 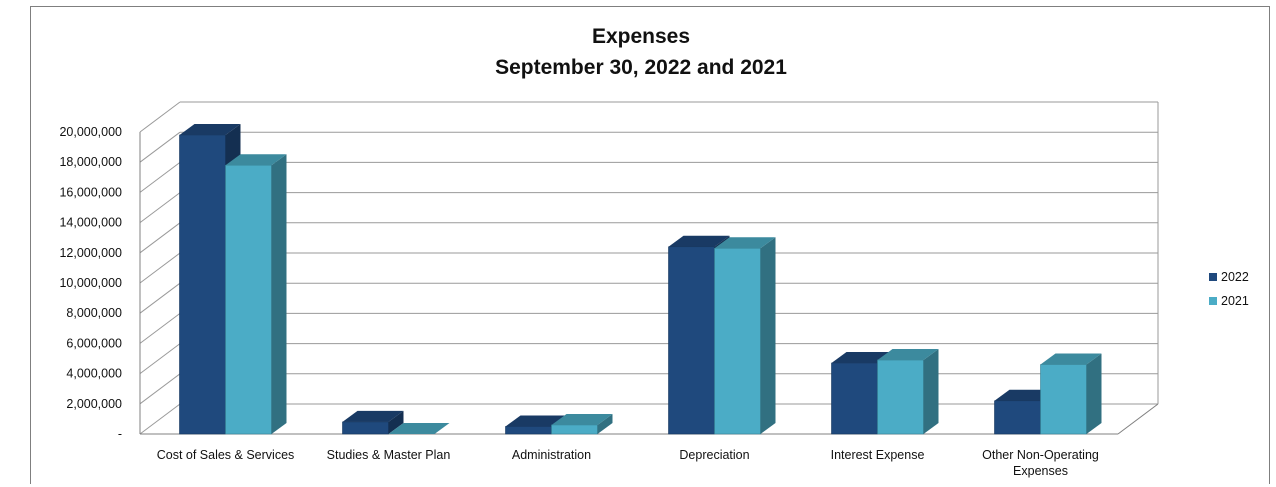 What do you see at coordinates (90, 223) in the screenshot?
I see `y-tick-label: 14,000,000` at bounding box center [90, 223].